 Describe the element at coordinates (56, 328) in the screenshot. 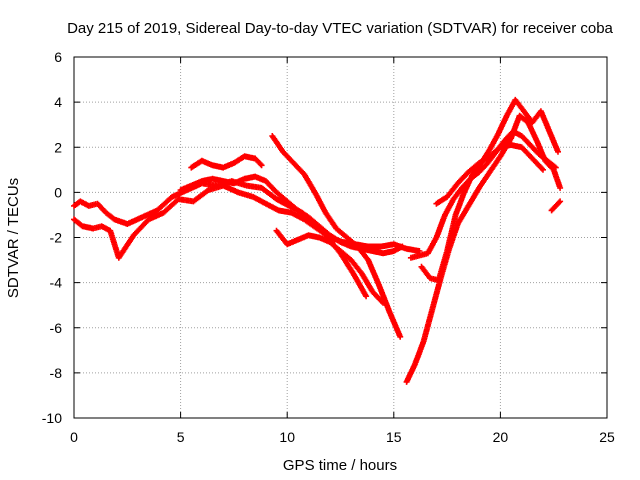

I see `y-tick-label: -6` at that location.